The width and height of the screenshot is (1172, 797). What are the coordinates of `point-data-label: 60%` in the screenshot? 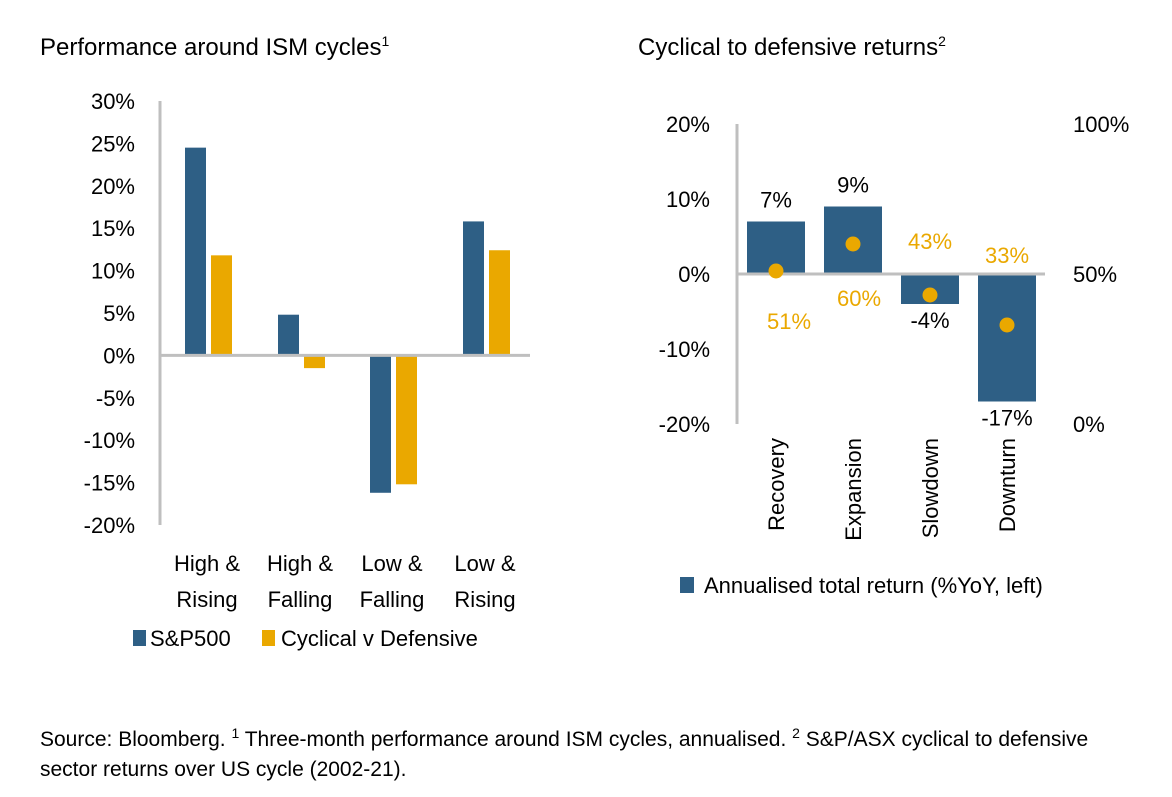 It's located at (859, 298).